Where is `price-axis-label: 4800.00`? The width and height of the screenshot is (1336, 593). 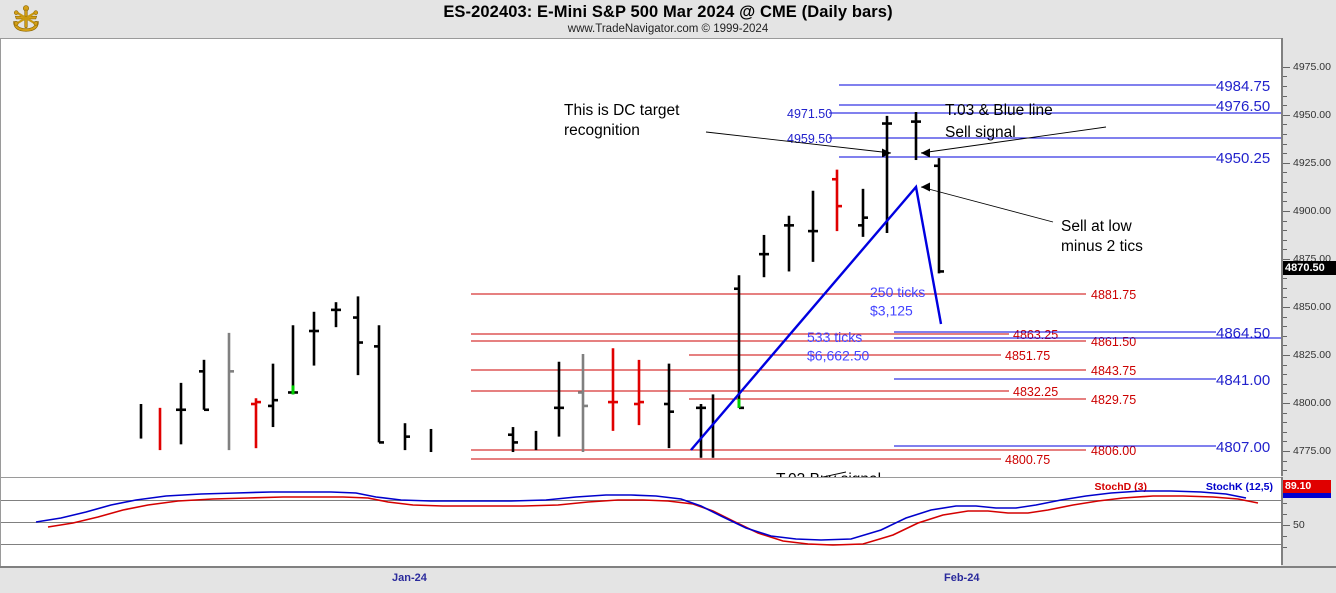 price-axis-label: 4800.00 is located at coordinates (1312, 403).